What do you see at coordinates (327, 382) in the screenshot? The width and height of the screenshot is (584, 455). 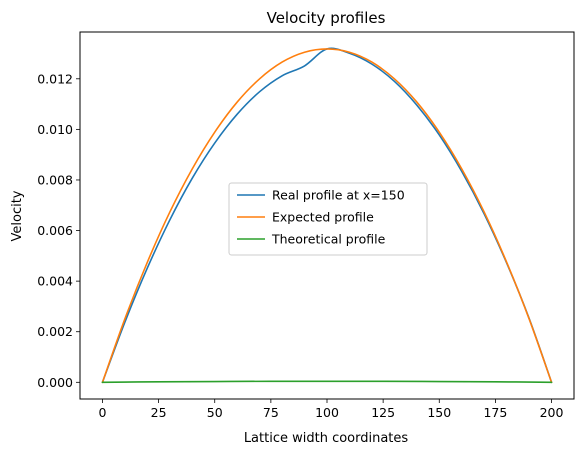 I see `series-line-theoretical-profile` at bounding box center [327, 382].